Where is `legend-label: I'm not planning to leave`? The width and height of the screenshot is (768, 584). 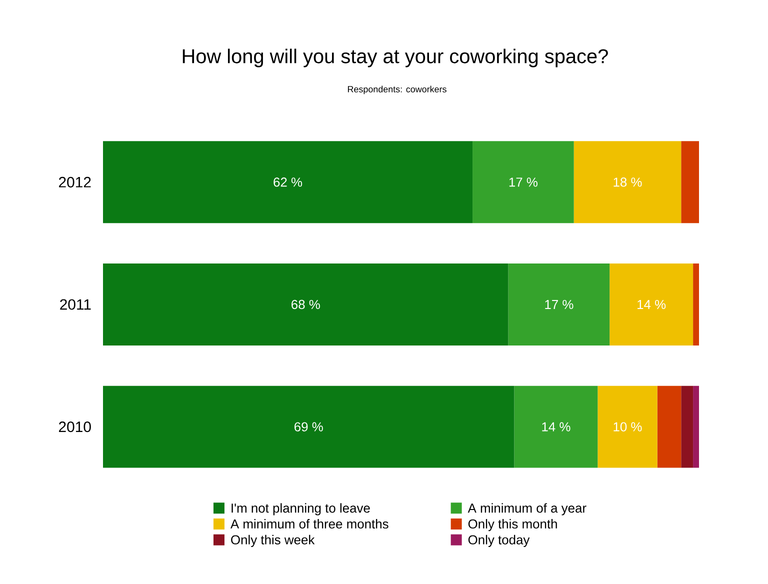
legend-label: I'm not planning to leave is located at coordinates (301, 509).